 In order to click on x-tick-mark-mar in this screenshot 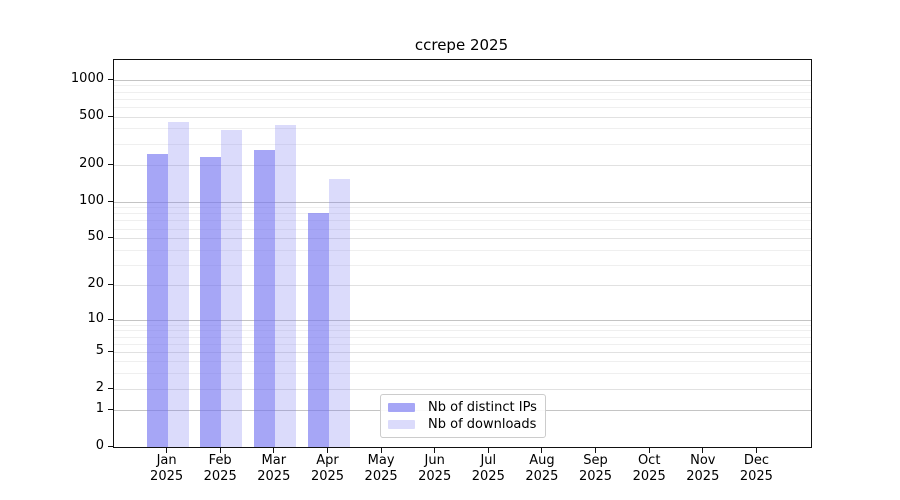, I will do `click(274, 450)`.